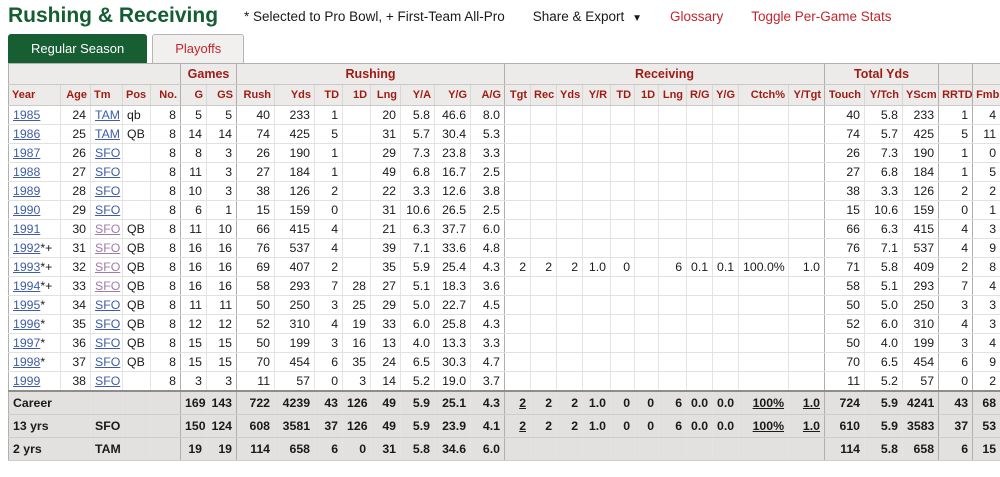  What do you see at coordinates (488, 286) in the screenshot?
I see `stat-cell: 3.6` at bounding box center [488, 286].